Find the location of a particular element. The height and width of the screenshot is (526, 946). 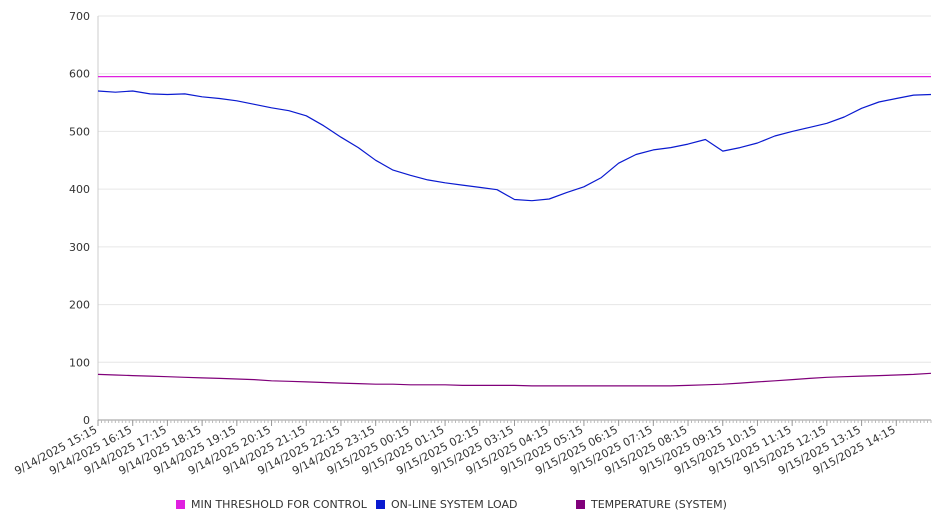

legend-label-temperature: TEMPERATURE (SYSTEM) is located at coordinates (659, 504).